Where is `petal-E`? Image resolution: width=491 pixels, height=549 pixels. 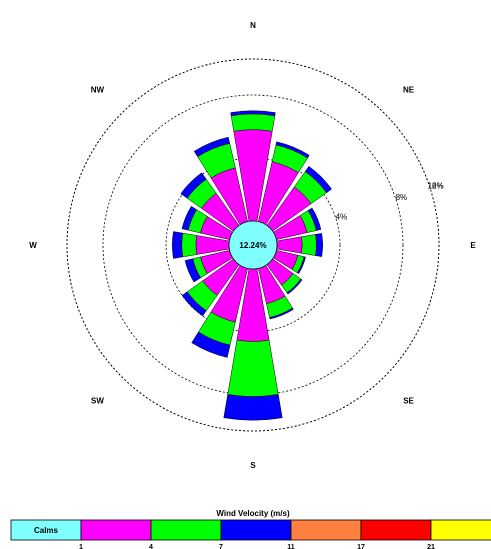
petal-E is located at coordinates (299, 245).